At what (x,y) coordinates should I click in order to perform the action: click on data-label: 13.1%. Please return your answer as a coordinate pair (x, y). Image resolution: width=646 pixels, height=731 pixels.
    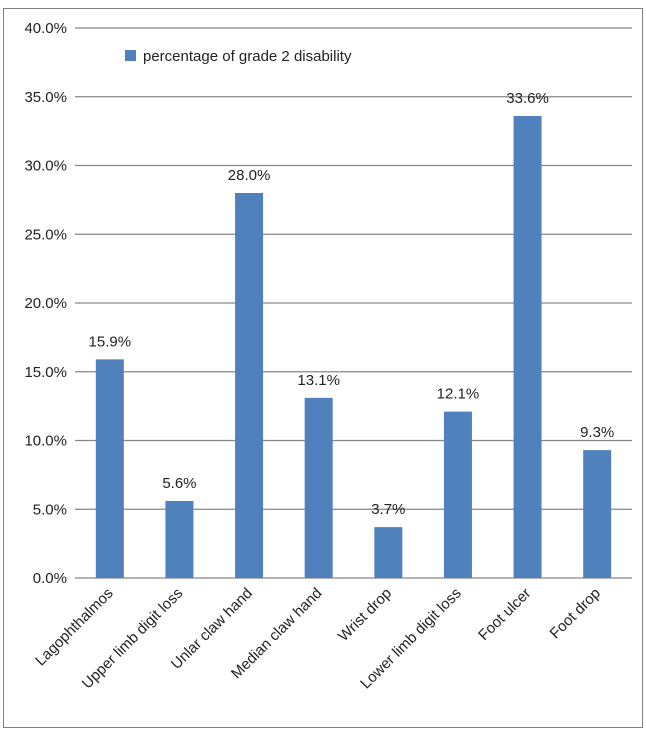
    Looking at the image, I should click on (318, 380).